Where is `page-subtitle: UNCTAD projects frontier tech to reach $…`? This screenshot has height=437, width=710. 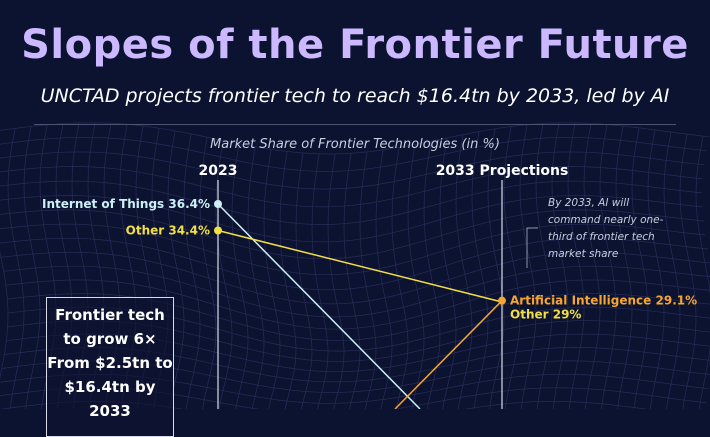
page-subtitle: UNCTAD projects frontier tech to reach $… is located at coordinates (355, 96).